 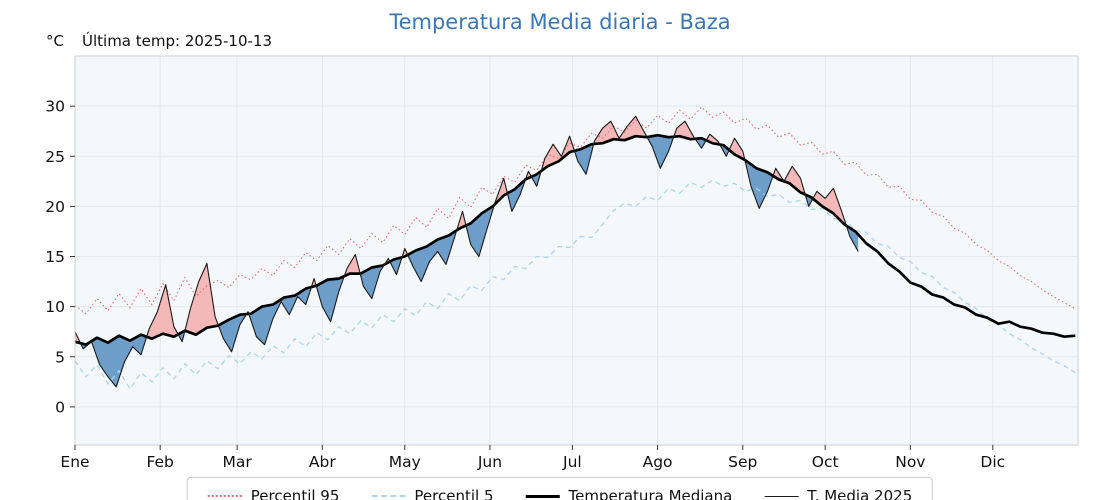 What do you see at coordinates (55, 207) in the screenshot?
I see `svg-text: 20` at bounding box center [55, 207].